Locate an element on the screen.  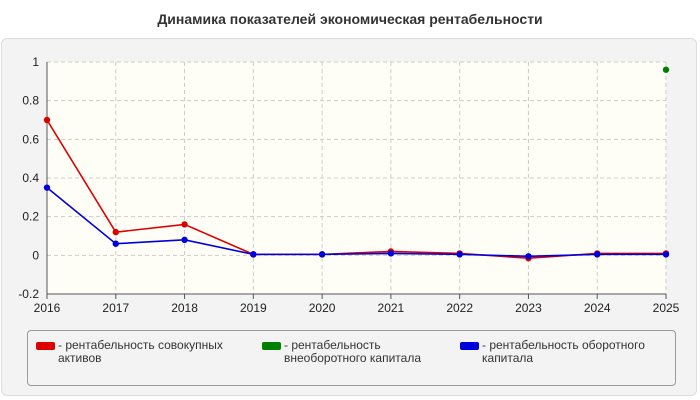
x-tick-label: 2017 is located at coordinates (115, 308).